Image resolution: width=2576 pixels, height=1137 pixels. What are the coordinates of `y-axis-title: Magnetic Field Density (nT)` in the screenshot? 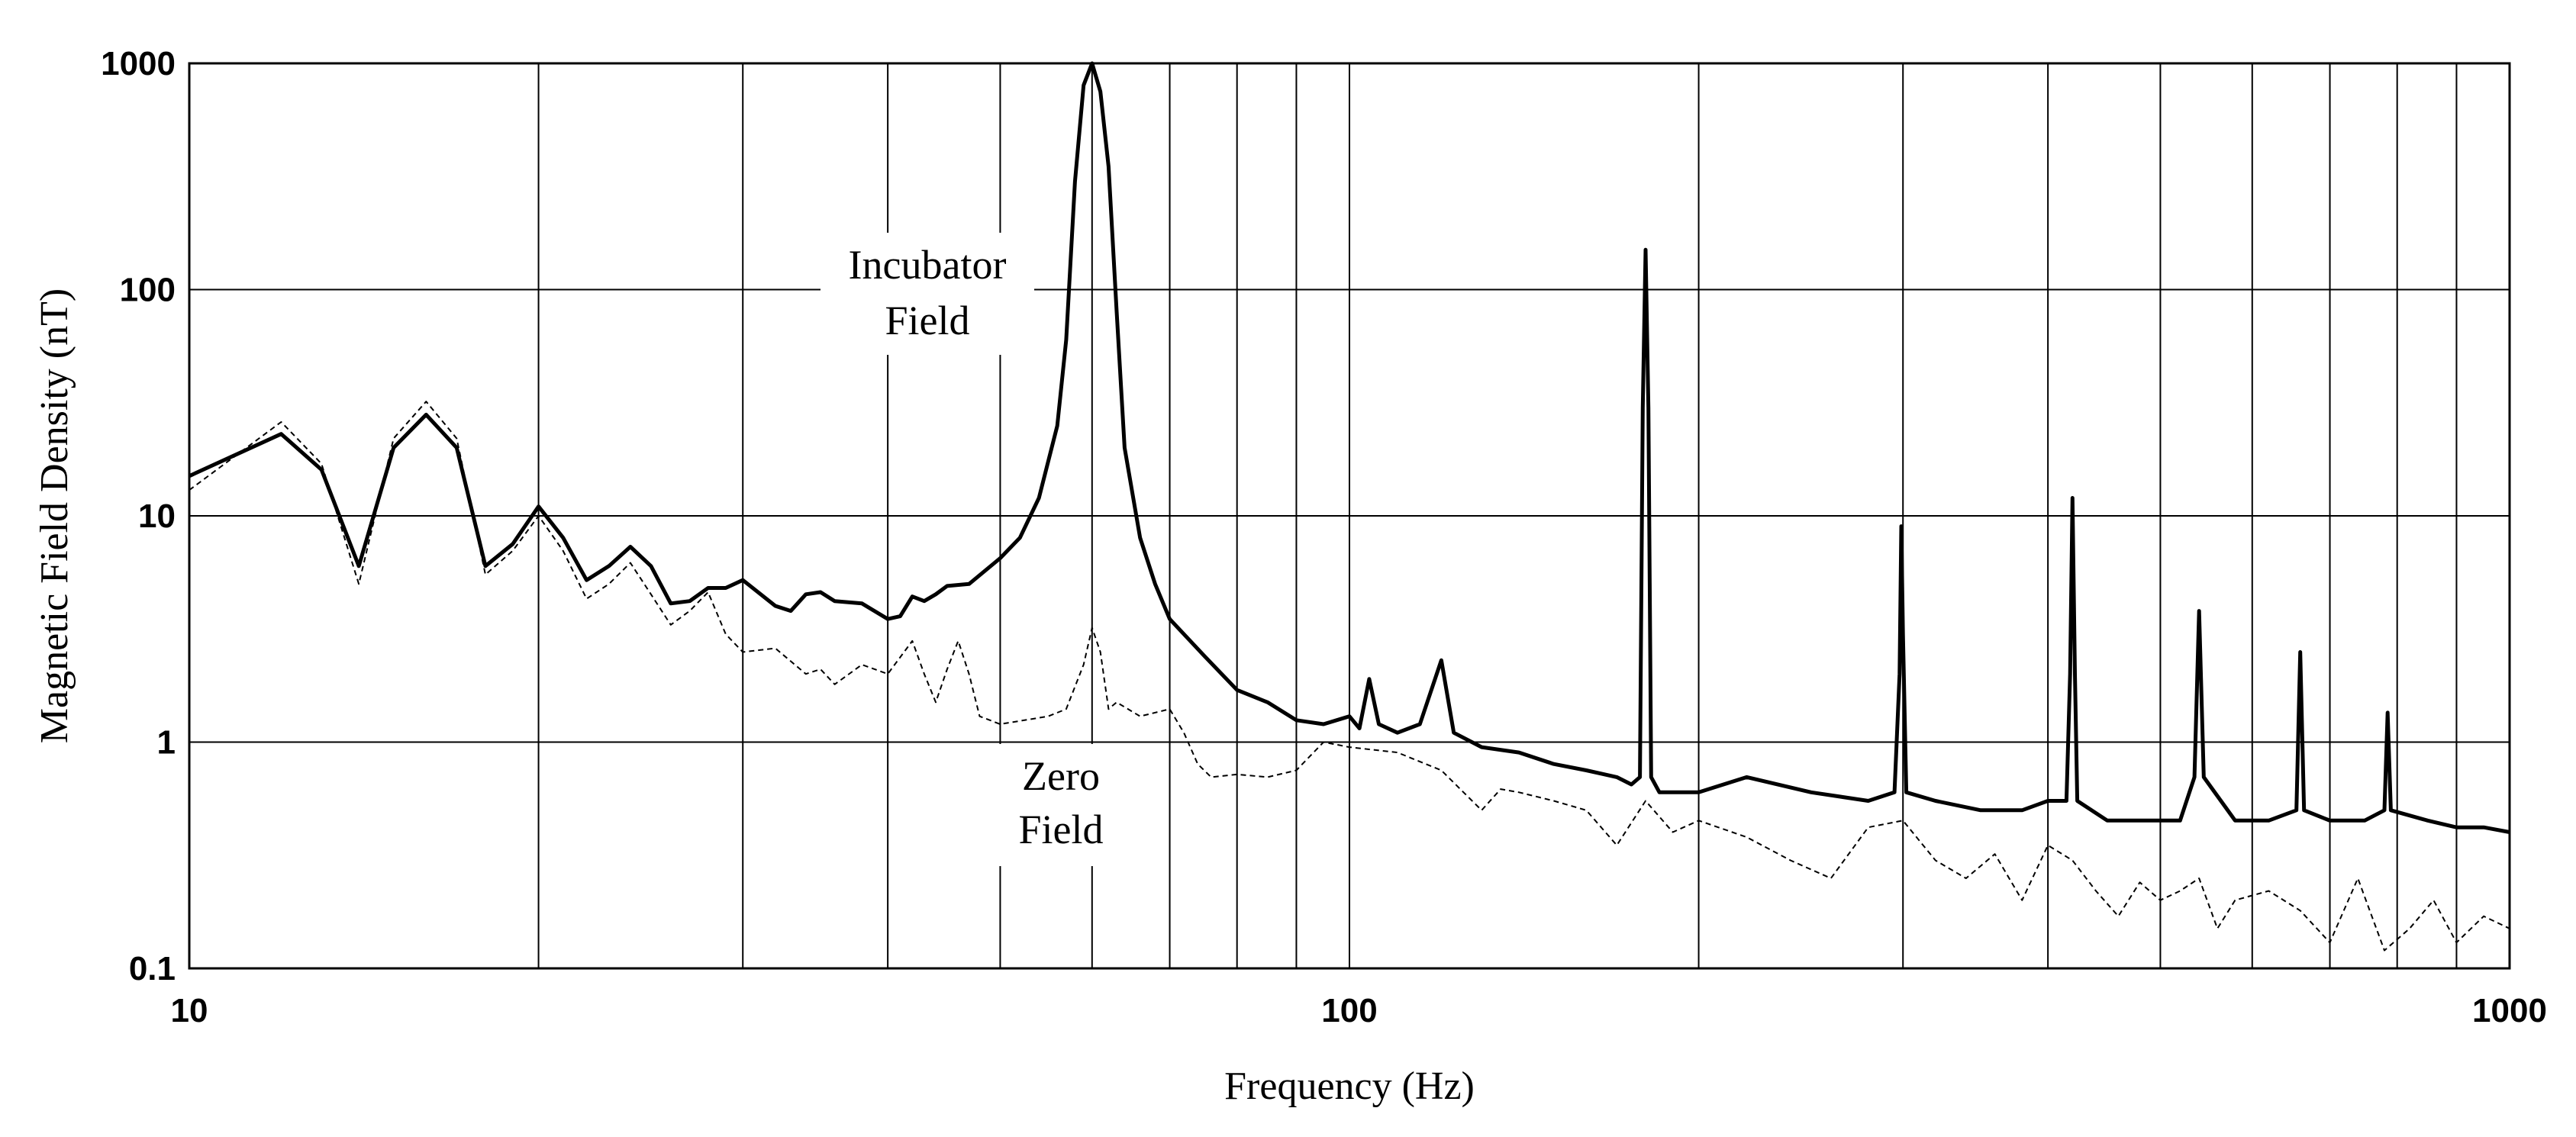 It's located at (54, 516).